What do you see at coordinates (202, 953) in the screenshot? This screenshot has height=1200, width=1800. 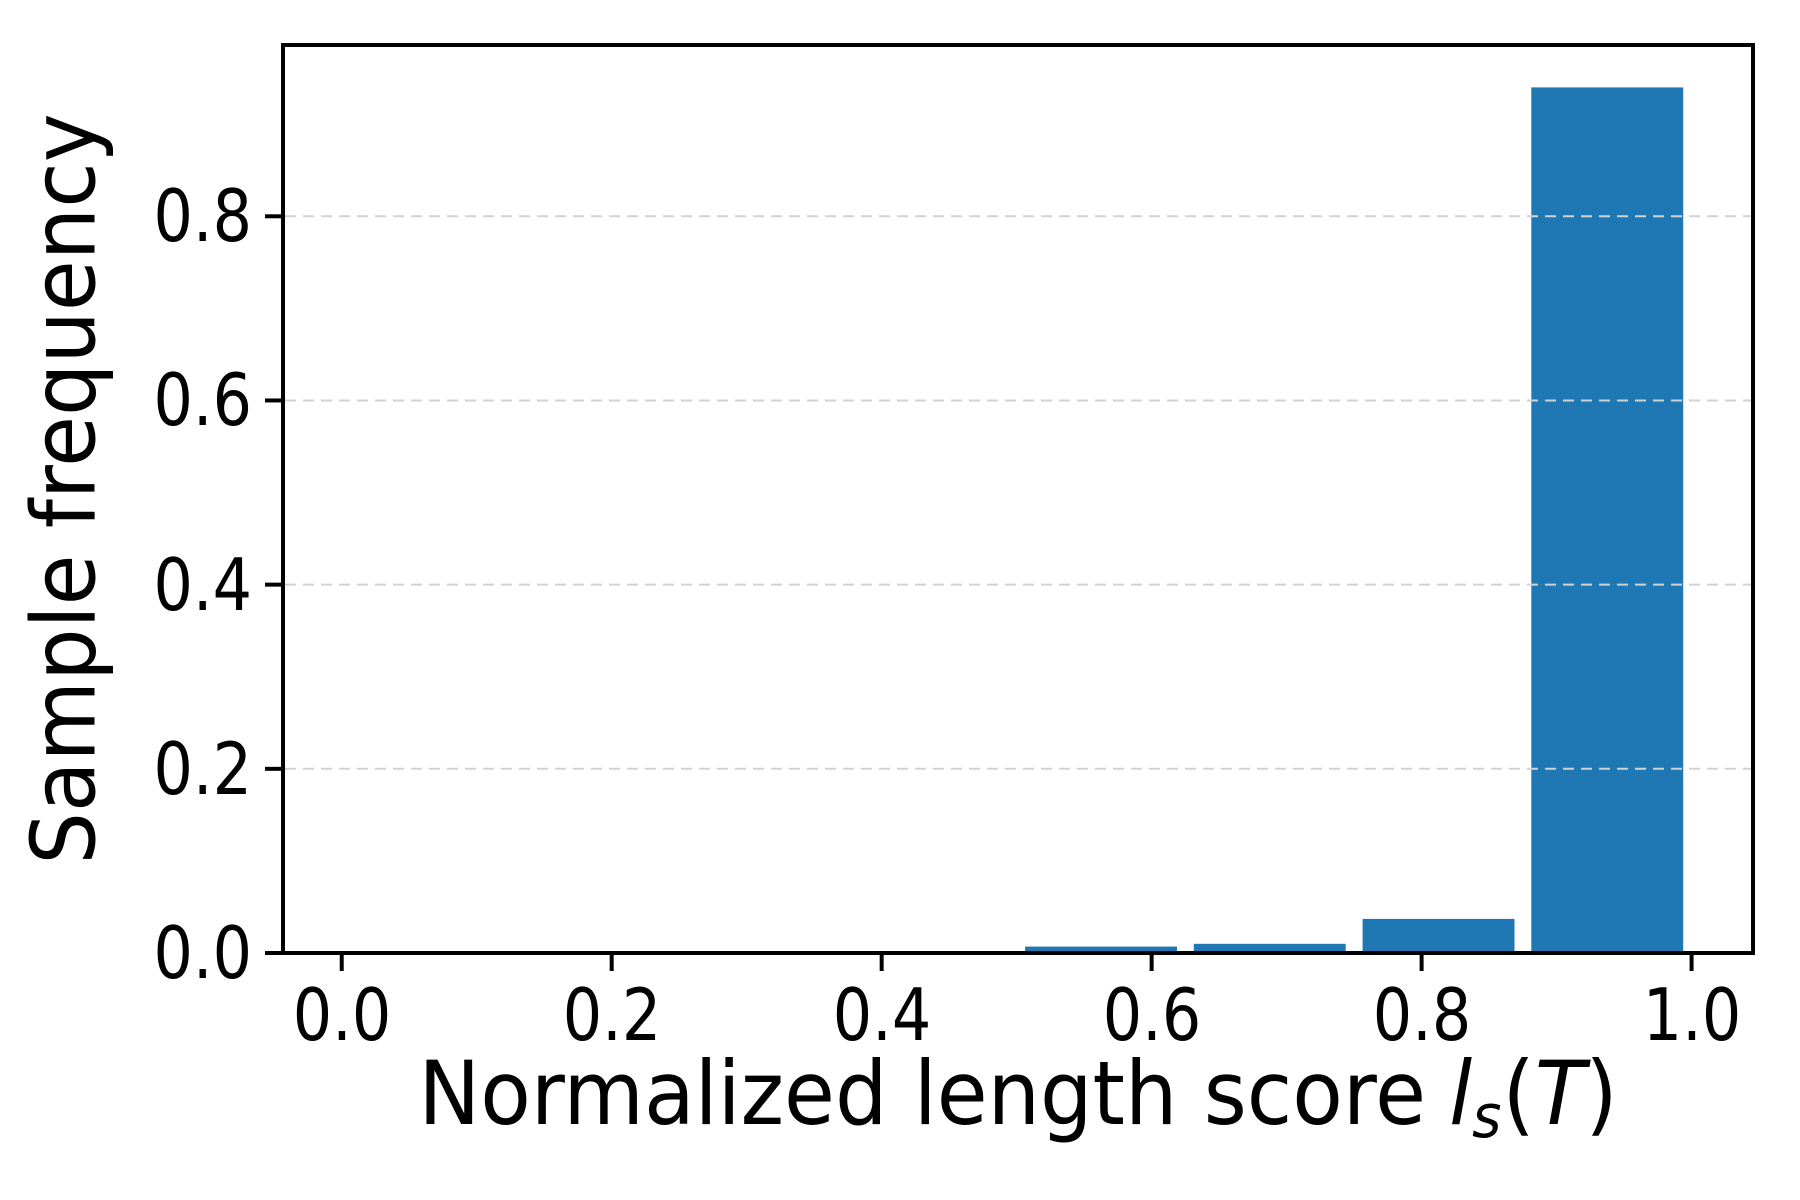 I see `y-tick-label: 0.0` at bounding box center [202, 953].